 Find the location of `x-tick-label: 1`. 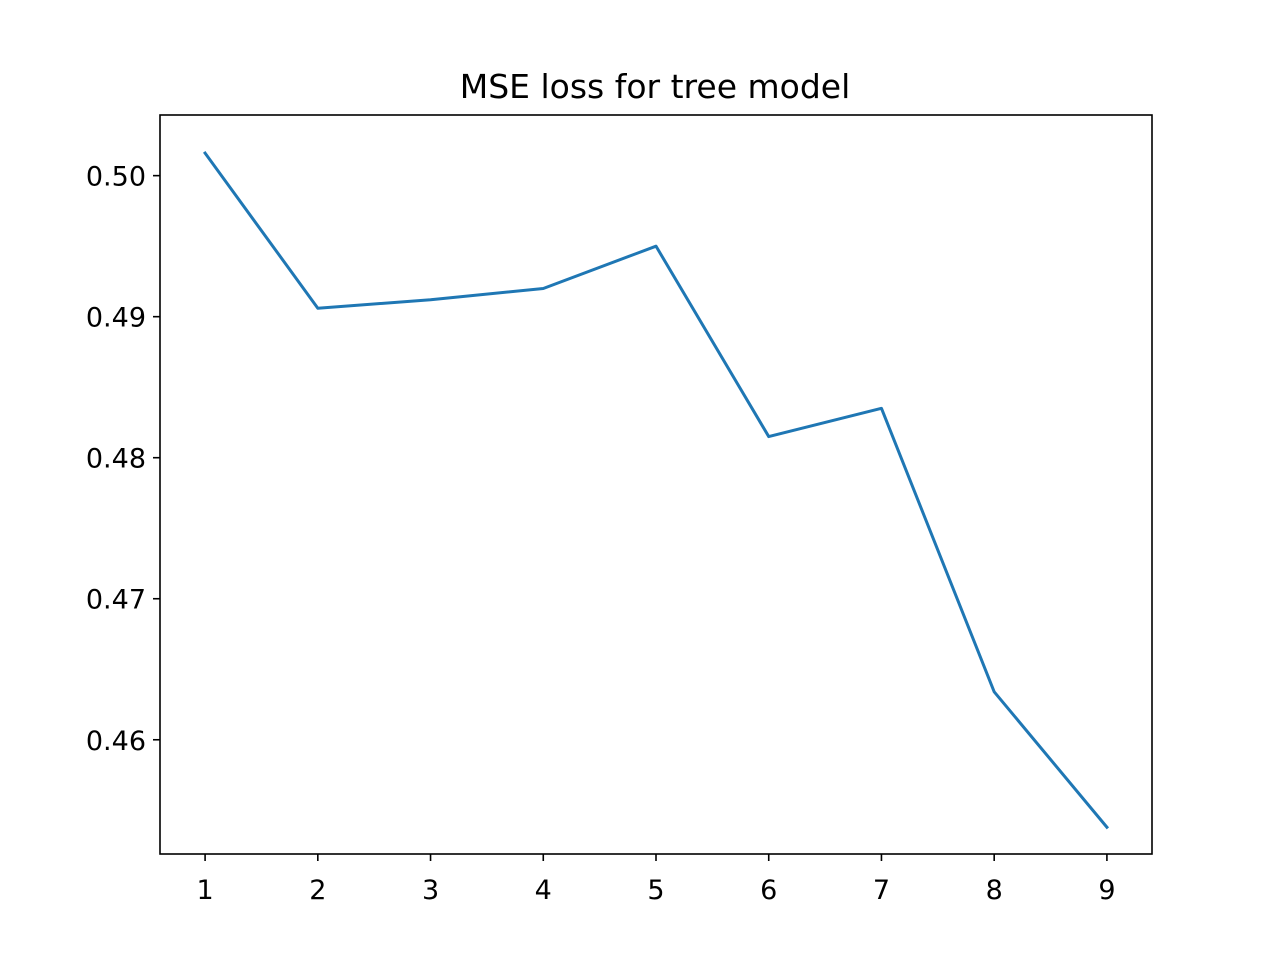

x-tick-label: 1 is located at coordinates (204, 890).